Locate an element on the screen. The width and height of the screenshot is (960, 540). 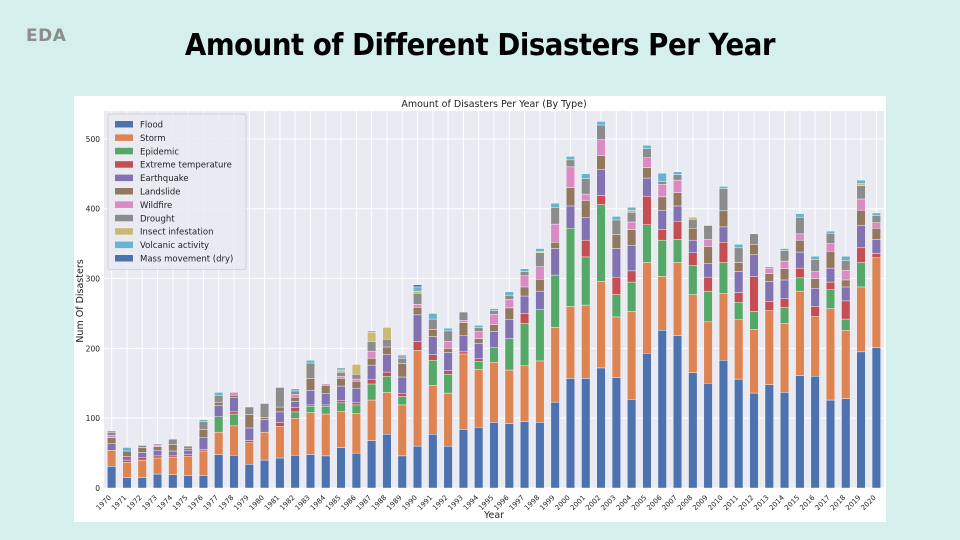
y-tick-labels: 0 100 200 300 400 500 is located at coordinates (93, 314).